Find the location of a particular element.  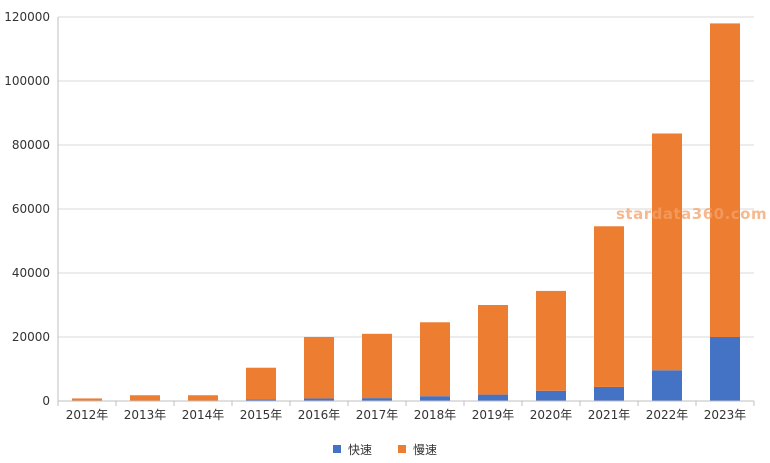

x-tick-label: 2016年 is located at coordinates (319, 415).